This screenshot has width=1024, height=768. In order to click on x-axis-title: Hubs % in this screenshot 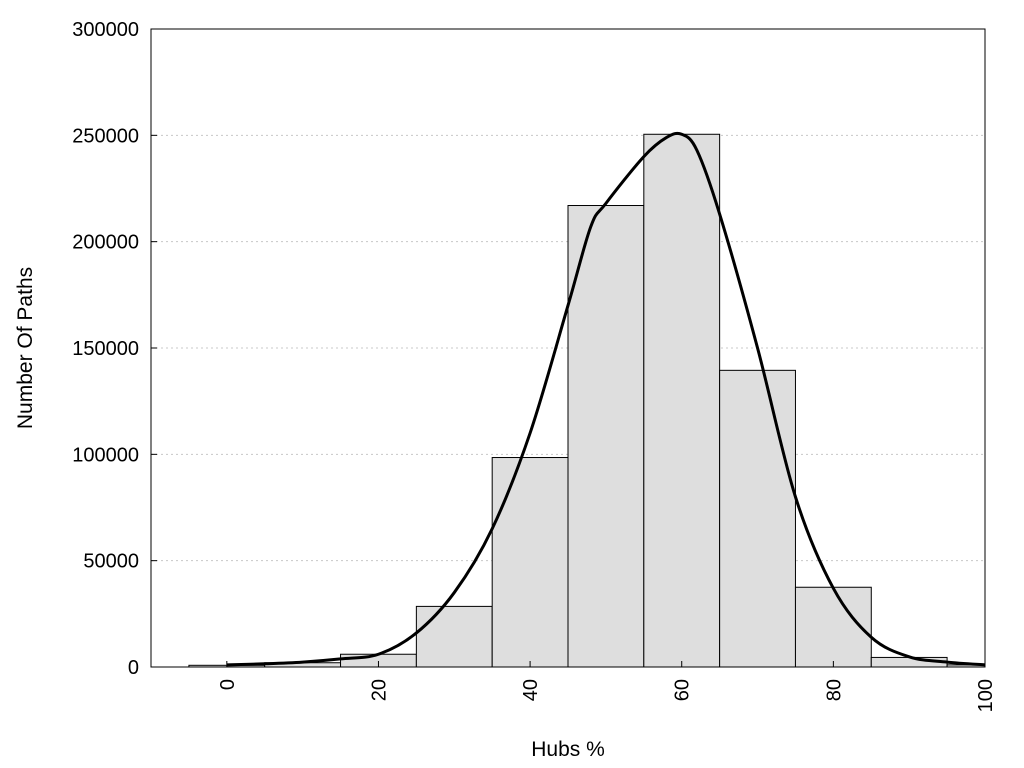, I will do `click(568, 749)`.